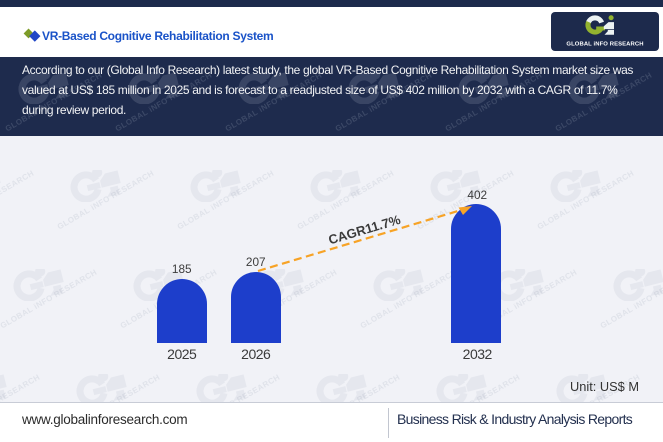 The height and width of the screenshot is (442, 663). Describe the element at coordinates (365, 230) in the screenshot. I see `svg-text: CAGR11.7%` at that location.